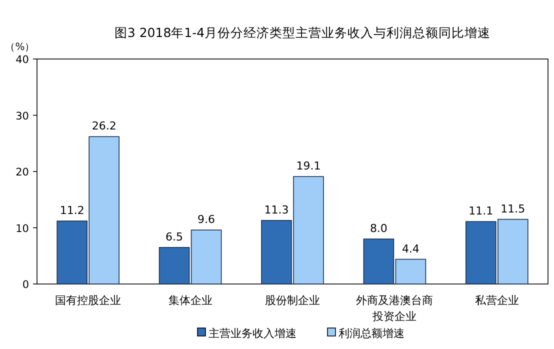  What do you see at coordinates (104, 126) in the screenshot?
I see `data-label: 26.2` at bounding box center [104, 126].